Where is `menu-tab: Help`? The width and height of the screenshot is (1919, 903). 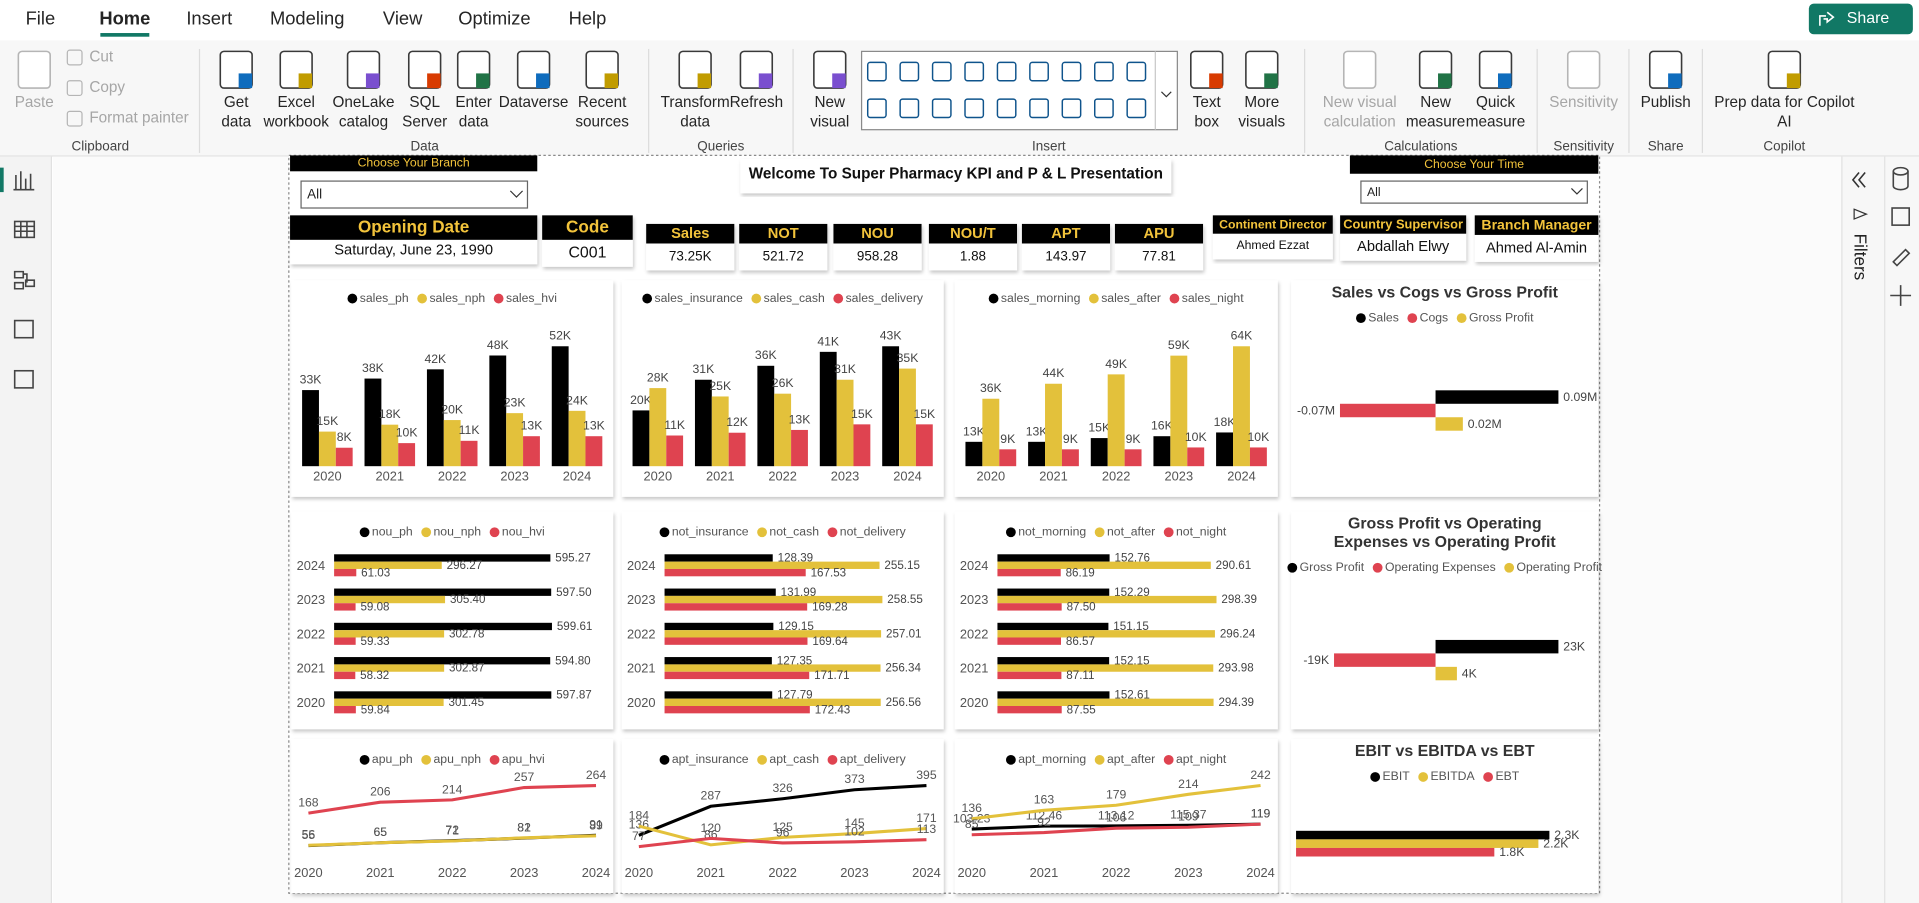 menu-tab: Help is located at coordinates (588, 17).